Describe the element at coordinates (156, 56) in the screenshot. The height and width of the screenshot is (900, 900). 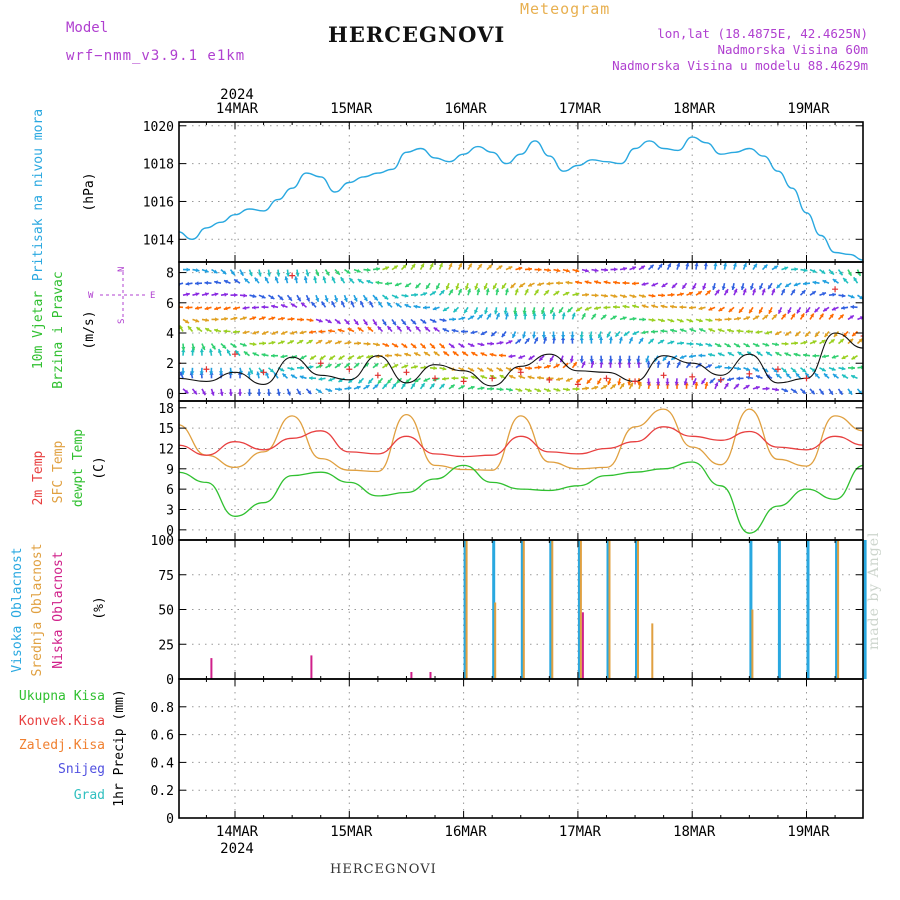
I see `model-name: wrf−nmm_v3.9.1 e1km` at that location.